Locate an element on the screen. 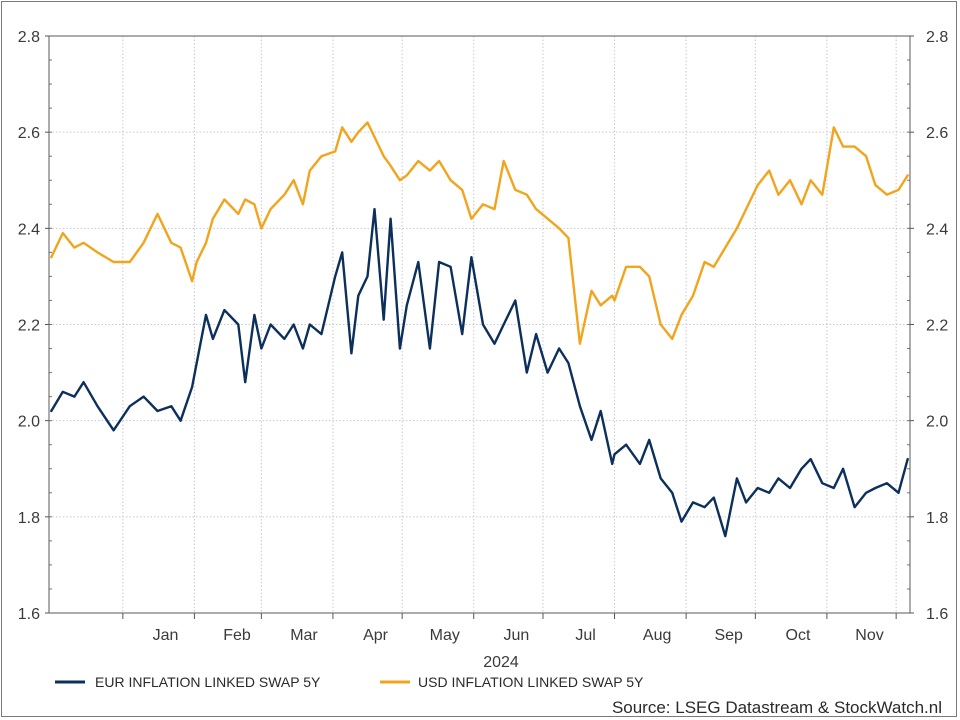 The image size is (960, 720). x-tick-label: May is located at coordinates (445, 635).